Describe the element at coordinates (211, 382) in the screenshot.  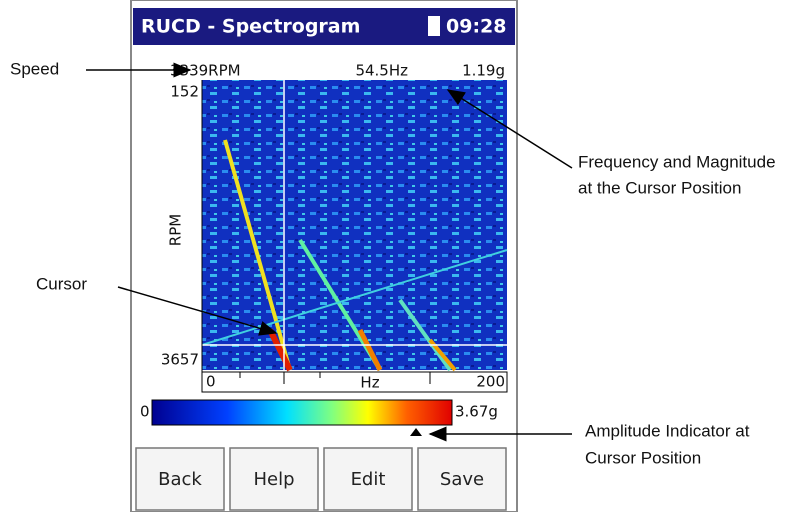
I see `x-left-label: 0` at that location.